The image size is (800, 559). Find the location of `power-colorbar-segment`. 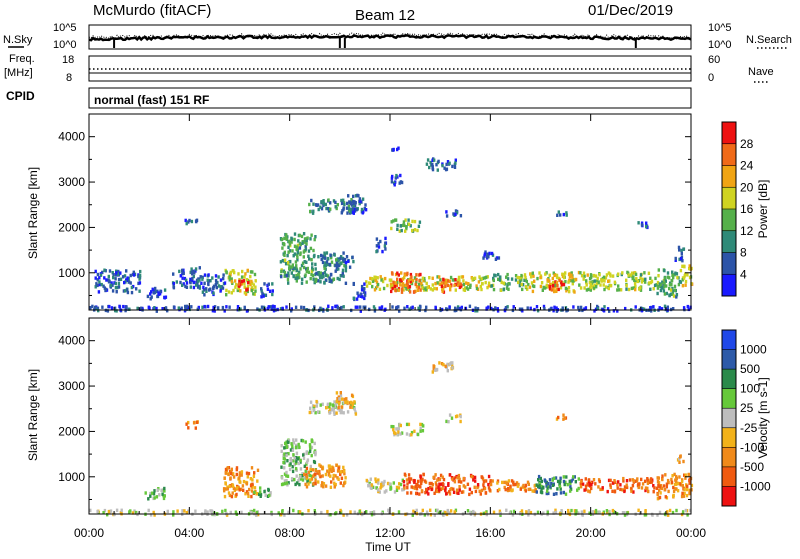

power-colorbar-segment is located at coordinates (729, 241).